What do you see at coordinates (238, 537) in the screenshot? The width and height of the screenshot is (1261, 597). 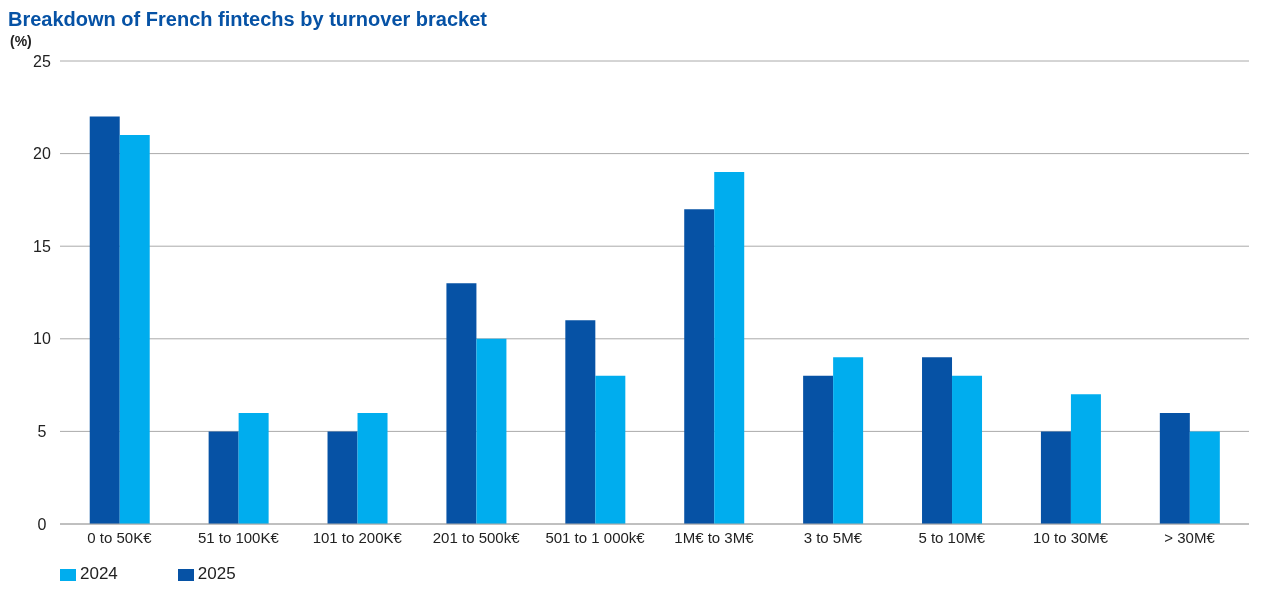 I see `x-tick-label: 51 to 100K€` at bounding box center [238, 537].